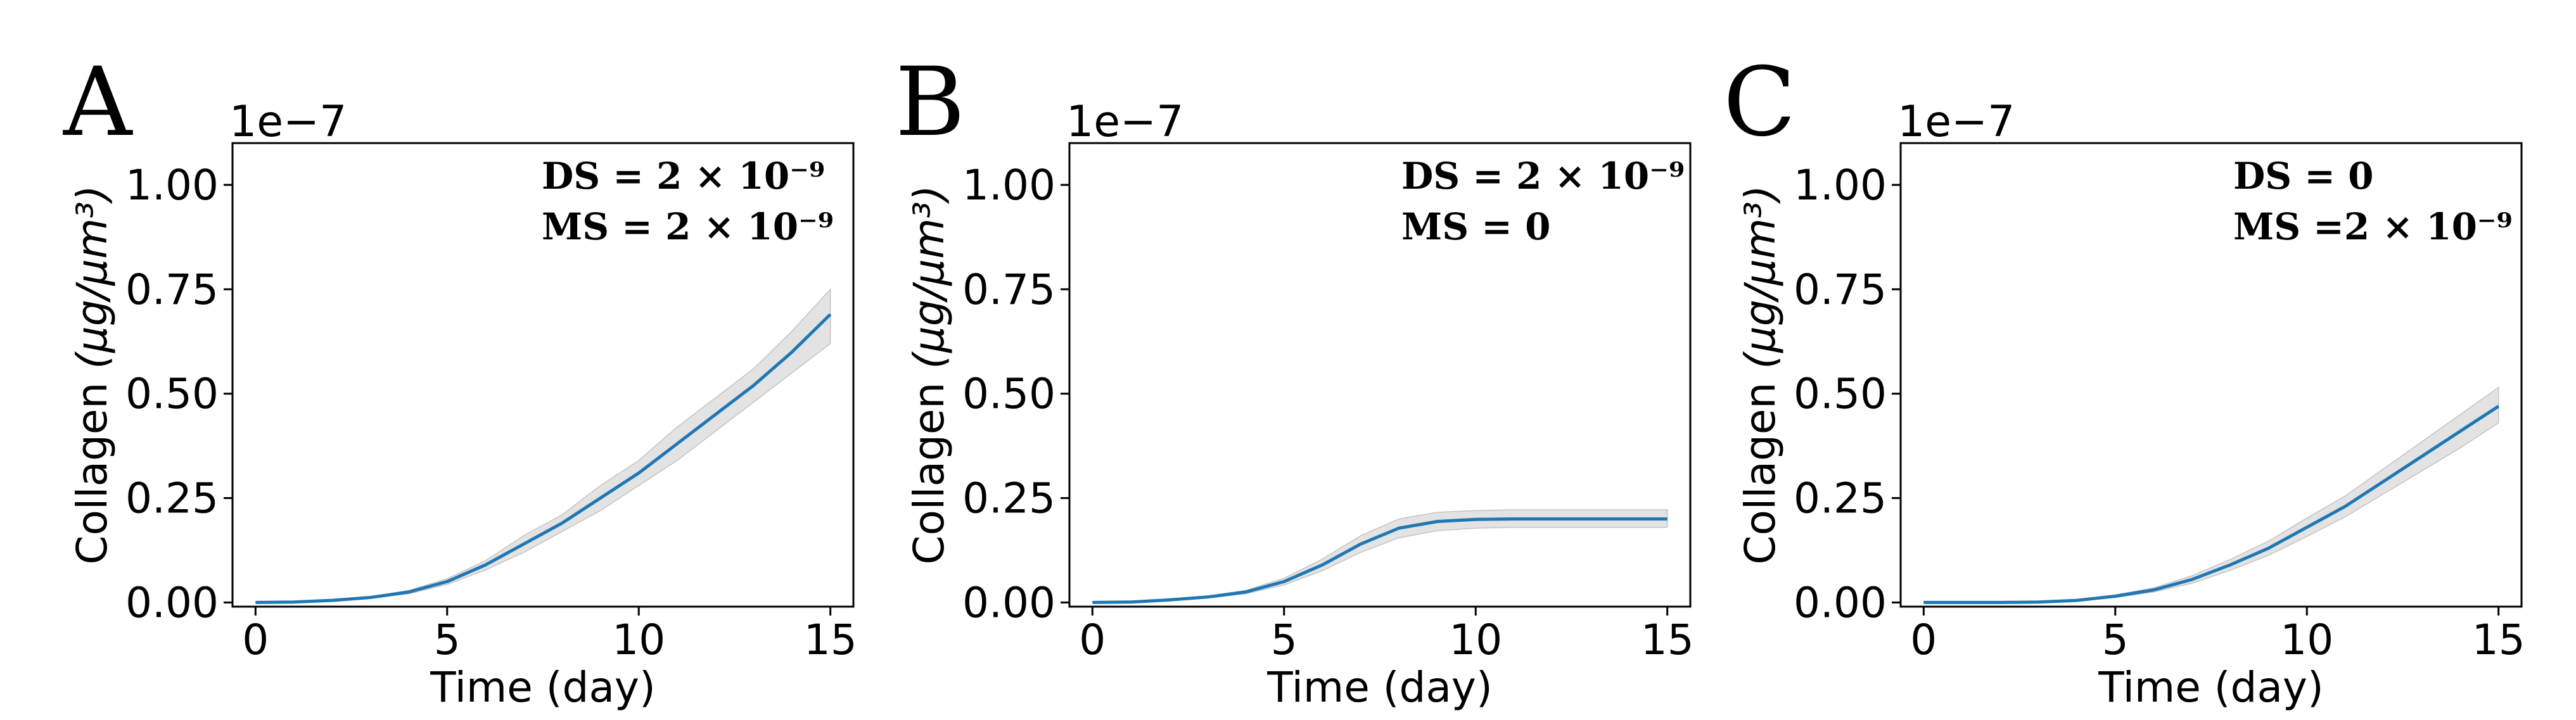  What do you see at coordinates (688, 226) in the screenshot?
I see `annotation-ms: MS = 2 × 10⁻⁹` at bounding box center [688, 226].